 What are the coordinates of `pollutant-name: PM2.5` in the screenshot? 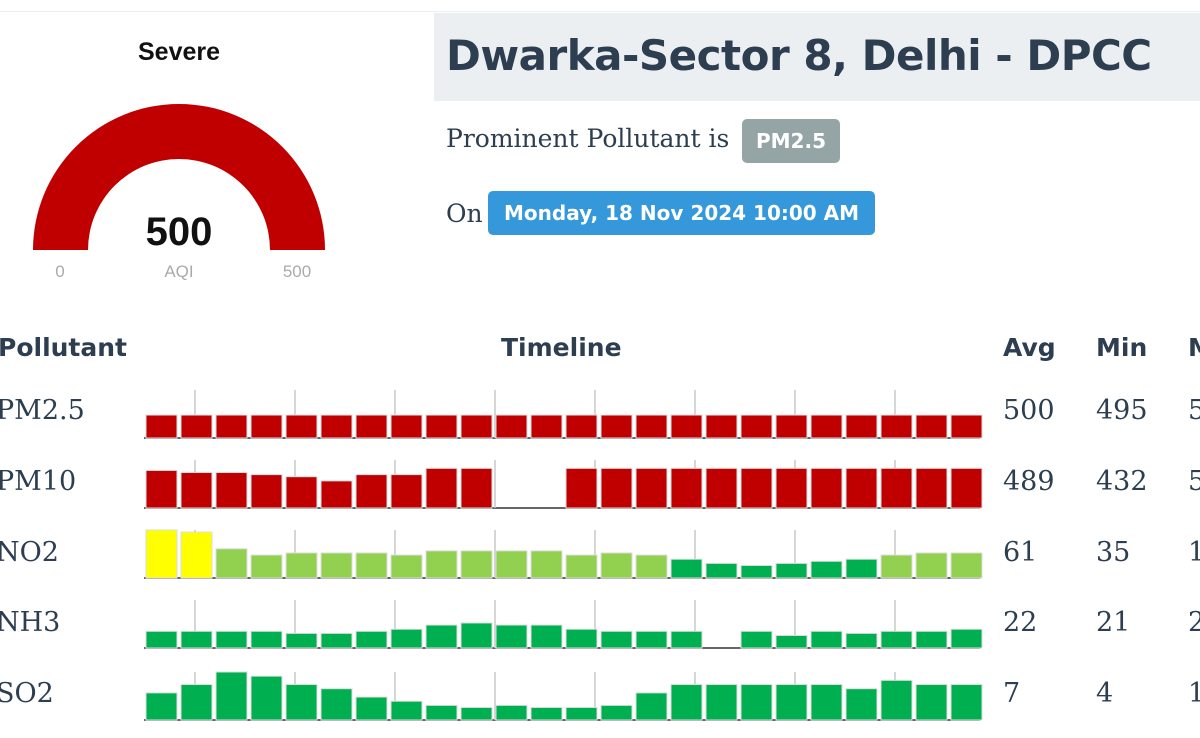 It's located at (42, 410).